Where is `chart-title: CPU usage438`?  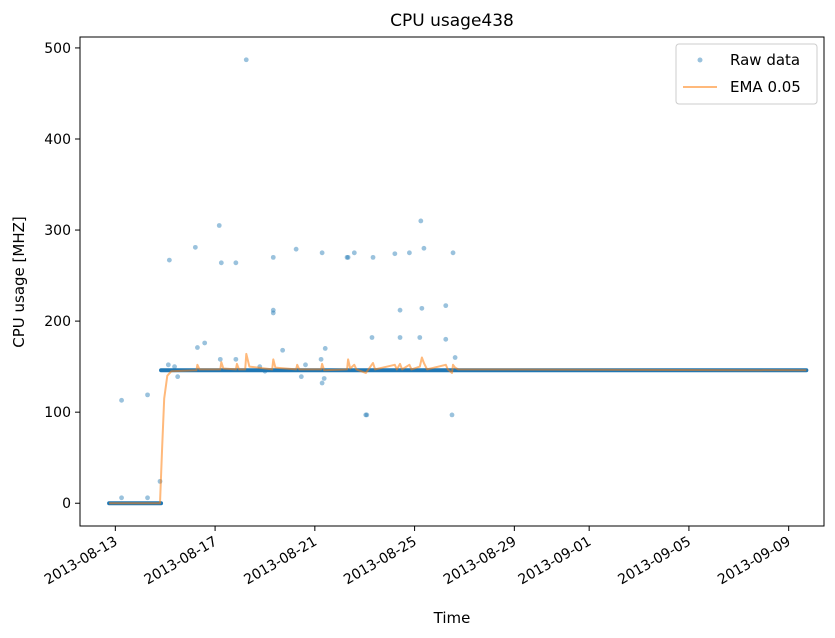
chart-title: CPU usage438 is located at coordinates (452, 21).